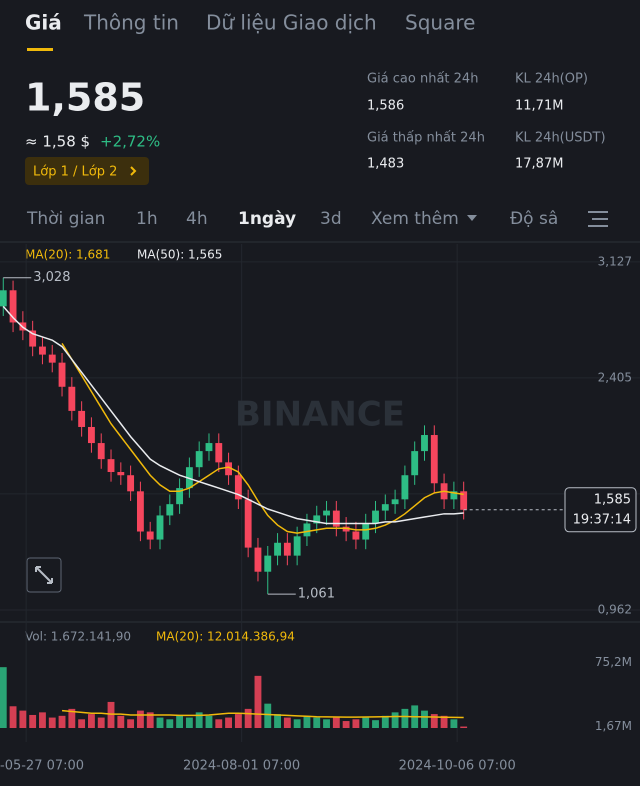 This screenshot has width=640, height=786. Describe the element at coordinates (615, 377) in the screenshot. I see `y-tick-label: 2,405` at that location.